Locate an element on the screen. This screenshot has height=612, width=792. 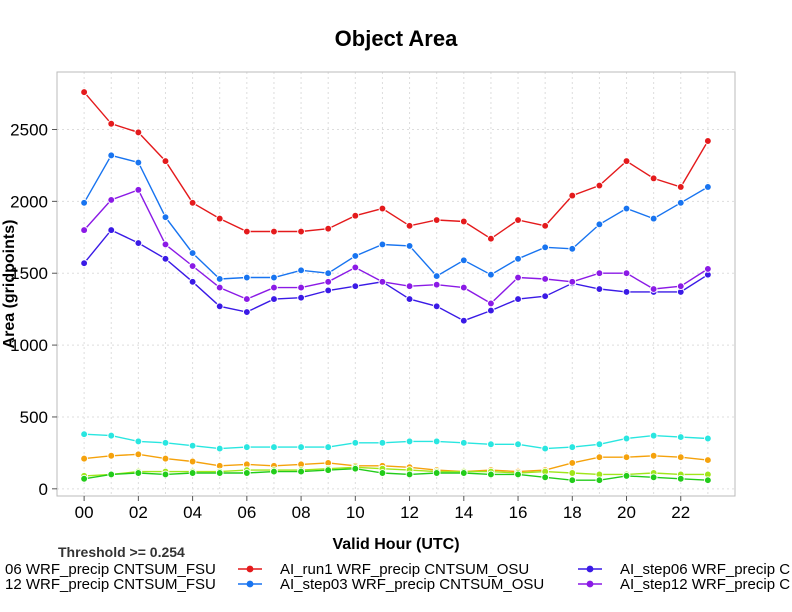
x-tick-label: 10 is located at coordinates (355, 512).